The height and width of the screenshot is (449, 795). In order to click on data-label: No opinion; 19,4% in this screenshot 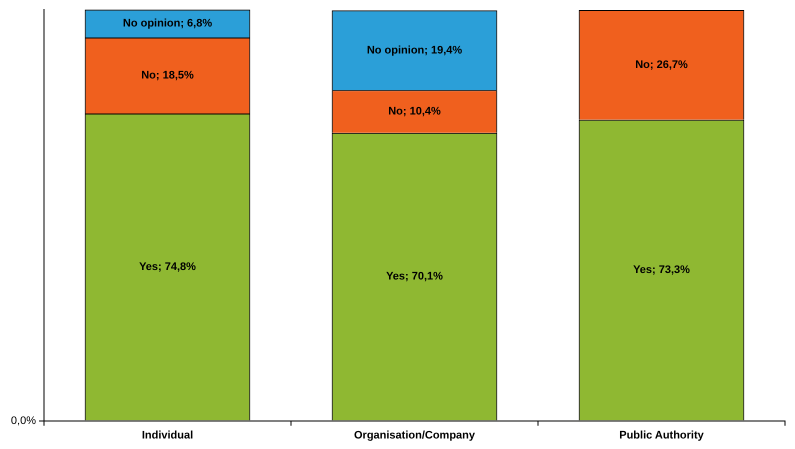, I will do `click(414, 50)`.